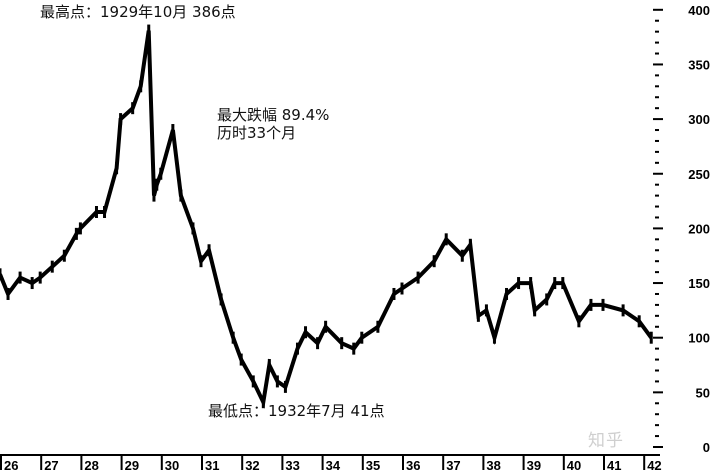 The width and height of the screenshot is (720, 474). I want to click on x-tick-label: 29, so click(132, 465).